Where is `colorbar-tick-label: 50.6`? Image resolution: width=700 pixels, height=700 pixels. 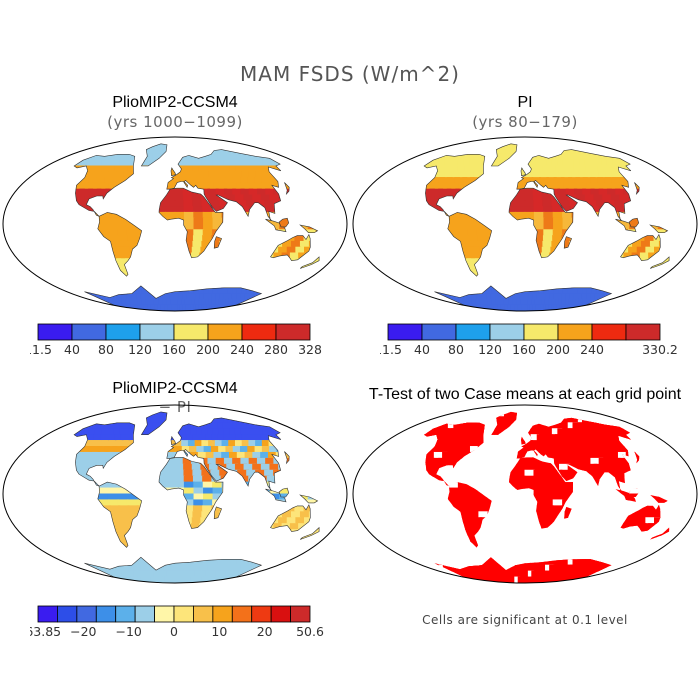 colorbar-tick-label: 50.6 is located at coordinates (310, 631).